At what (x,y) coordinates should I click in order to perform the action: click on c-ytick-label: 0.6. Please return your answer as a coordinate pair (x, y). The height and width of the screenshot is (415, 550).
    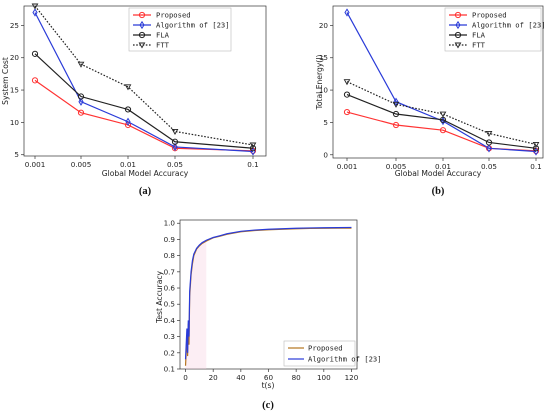
    Looking at the image, I should click on (170, 288).